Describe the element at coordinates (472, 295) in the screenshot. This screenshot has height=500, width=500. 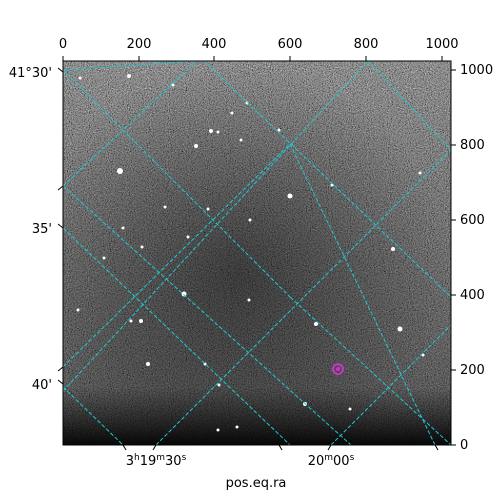
I see `right-tick-label: 400` at that location.